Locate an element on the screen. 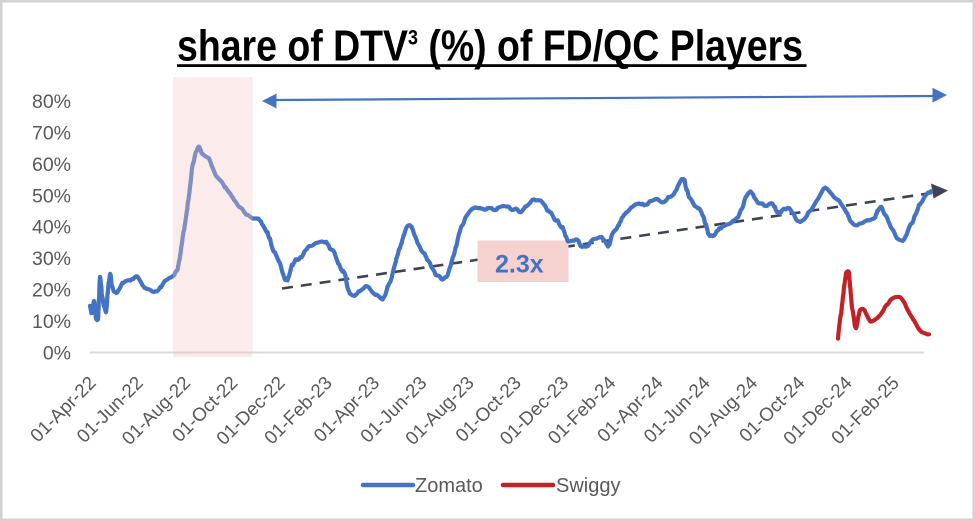 The width and height of the screenshot is (975, 521). svg-text: 50% is located at coordinates (51, 196).